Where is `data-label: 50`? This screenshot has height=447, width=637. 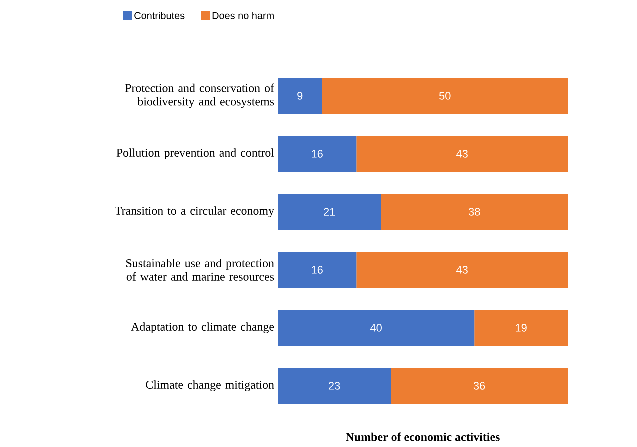
data-label: 50 is located at coordinates (445, 96).